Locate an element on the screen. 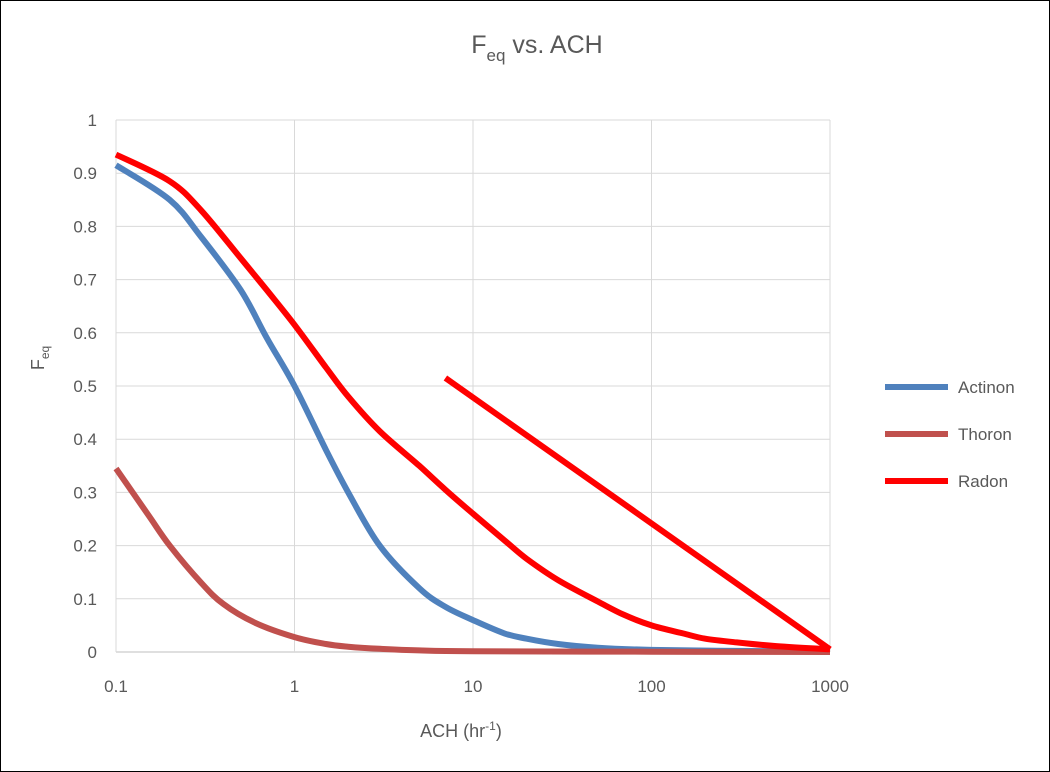  x-tick-label: 100 is located at coordinates (651, 686).